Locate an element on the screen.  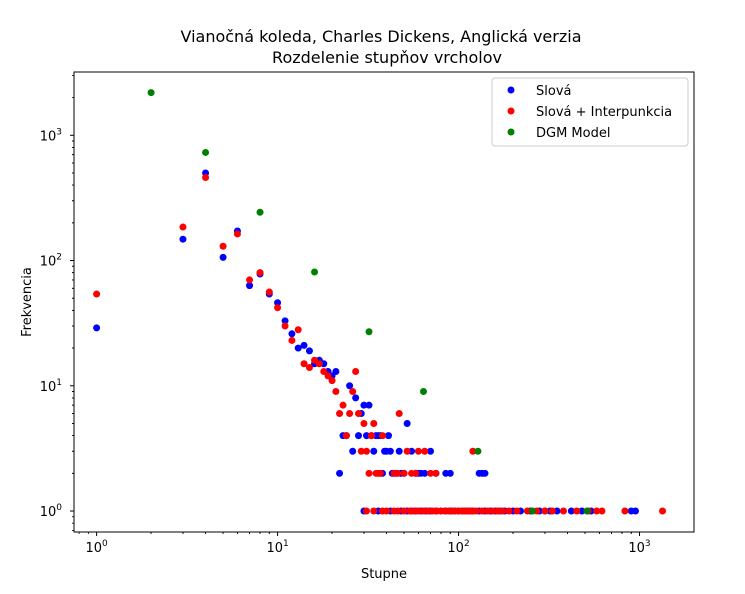
legend-box is located at coordinates (590, 112).